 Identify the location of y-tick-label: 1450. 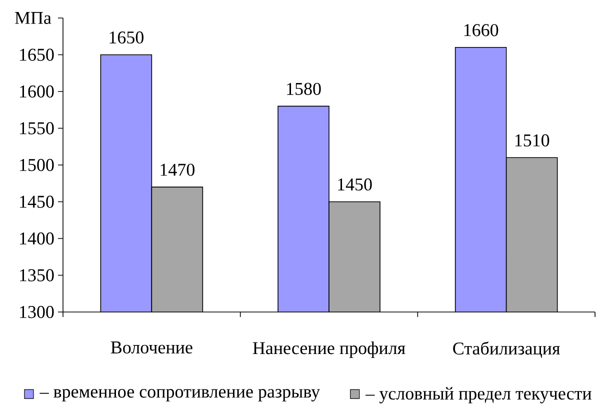
(37, 202).